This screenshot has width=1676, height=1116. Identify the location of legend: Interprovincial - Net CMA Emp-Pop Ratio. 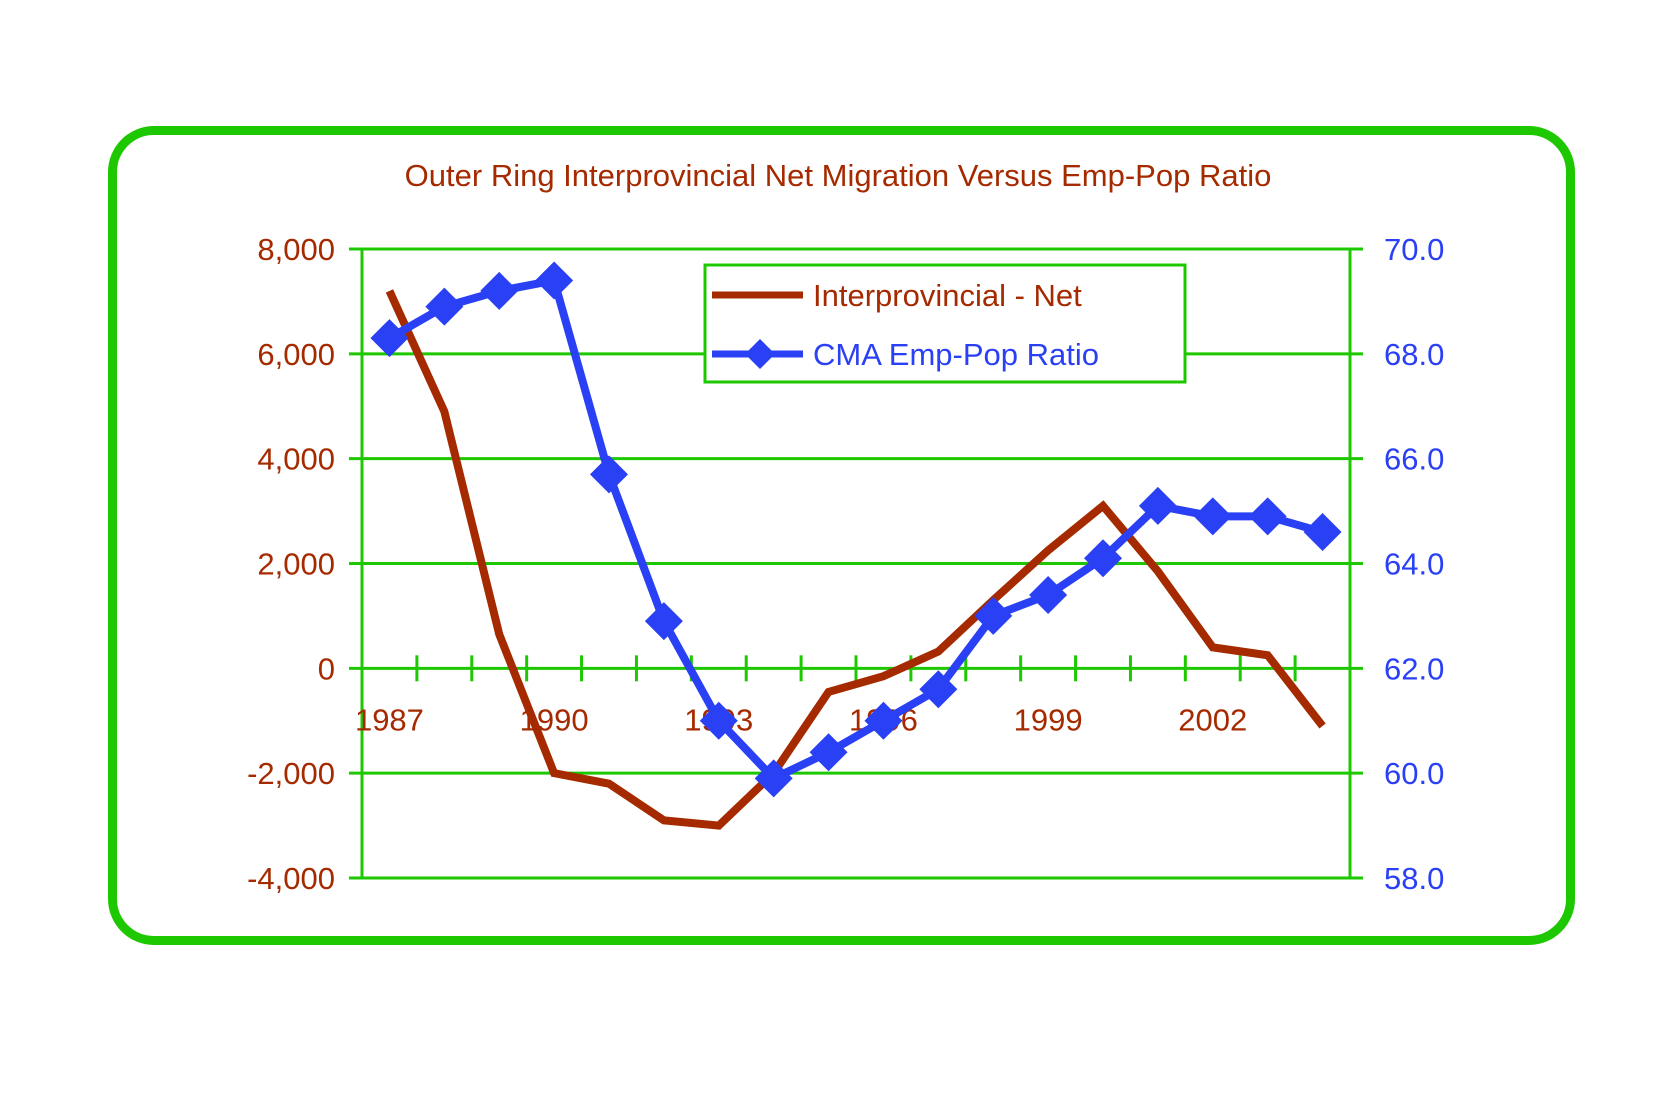
(945, 323).